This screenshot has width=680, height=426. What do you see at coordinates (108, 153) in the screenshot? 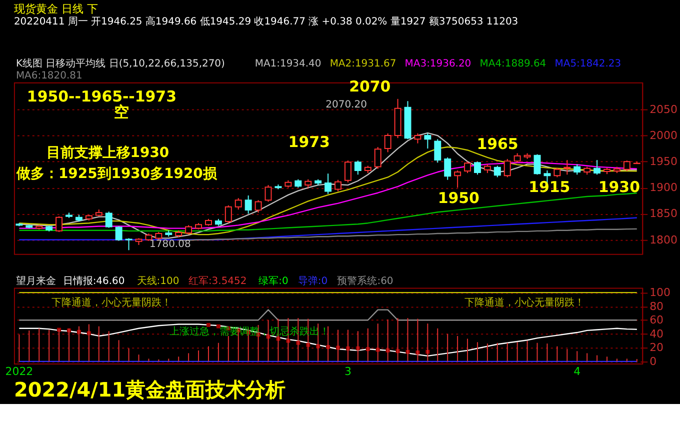
I see `annotation: 目前支撑上移1930` at bounding box center [108, 153].